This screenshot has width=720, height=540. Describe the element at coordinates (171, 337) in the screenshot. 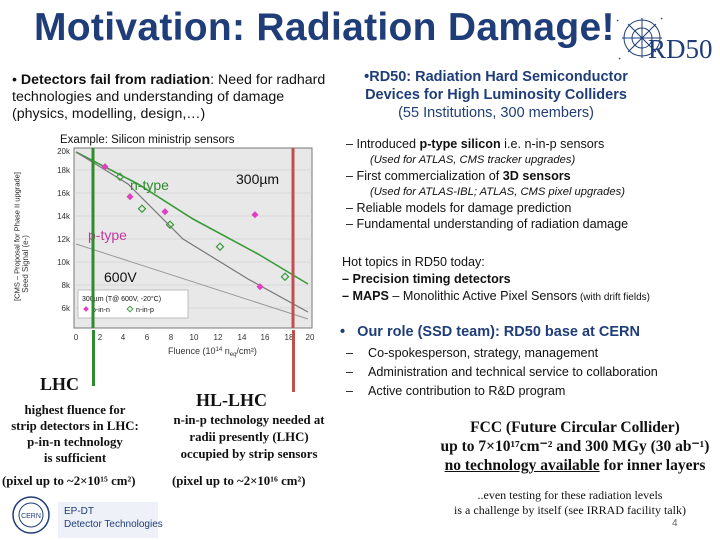

I see `xtick: 8` at that location.